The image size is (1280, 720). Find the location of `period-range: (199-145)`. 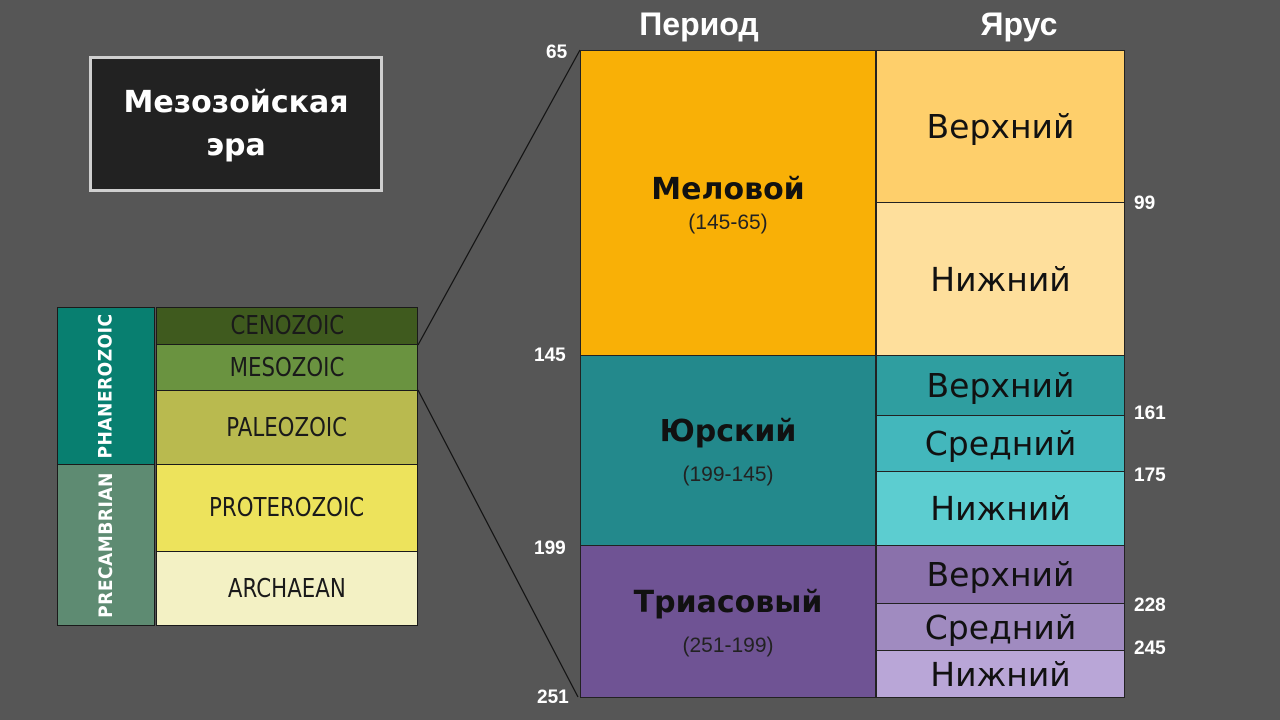

period-range: (199-145) is located at coordinates (728, 474).